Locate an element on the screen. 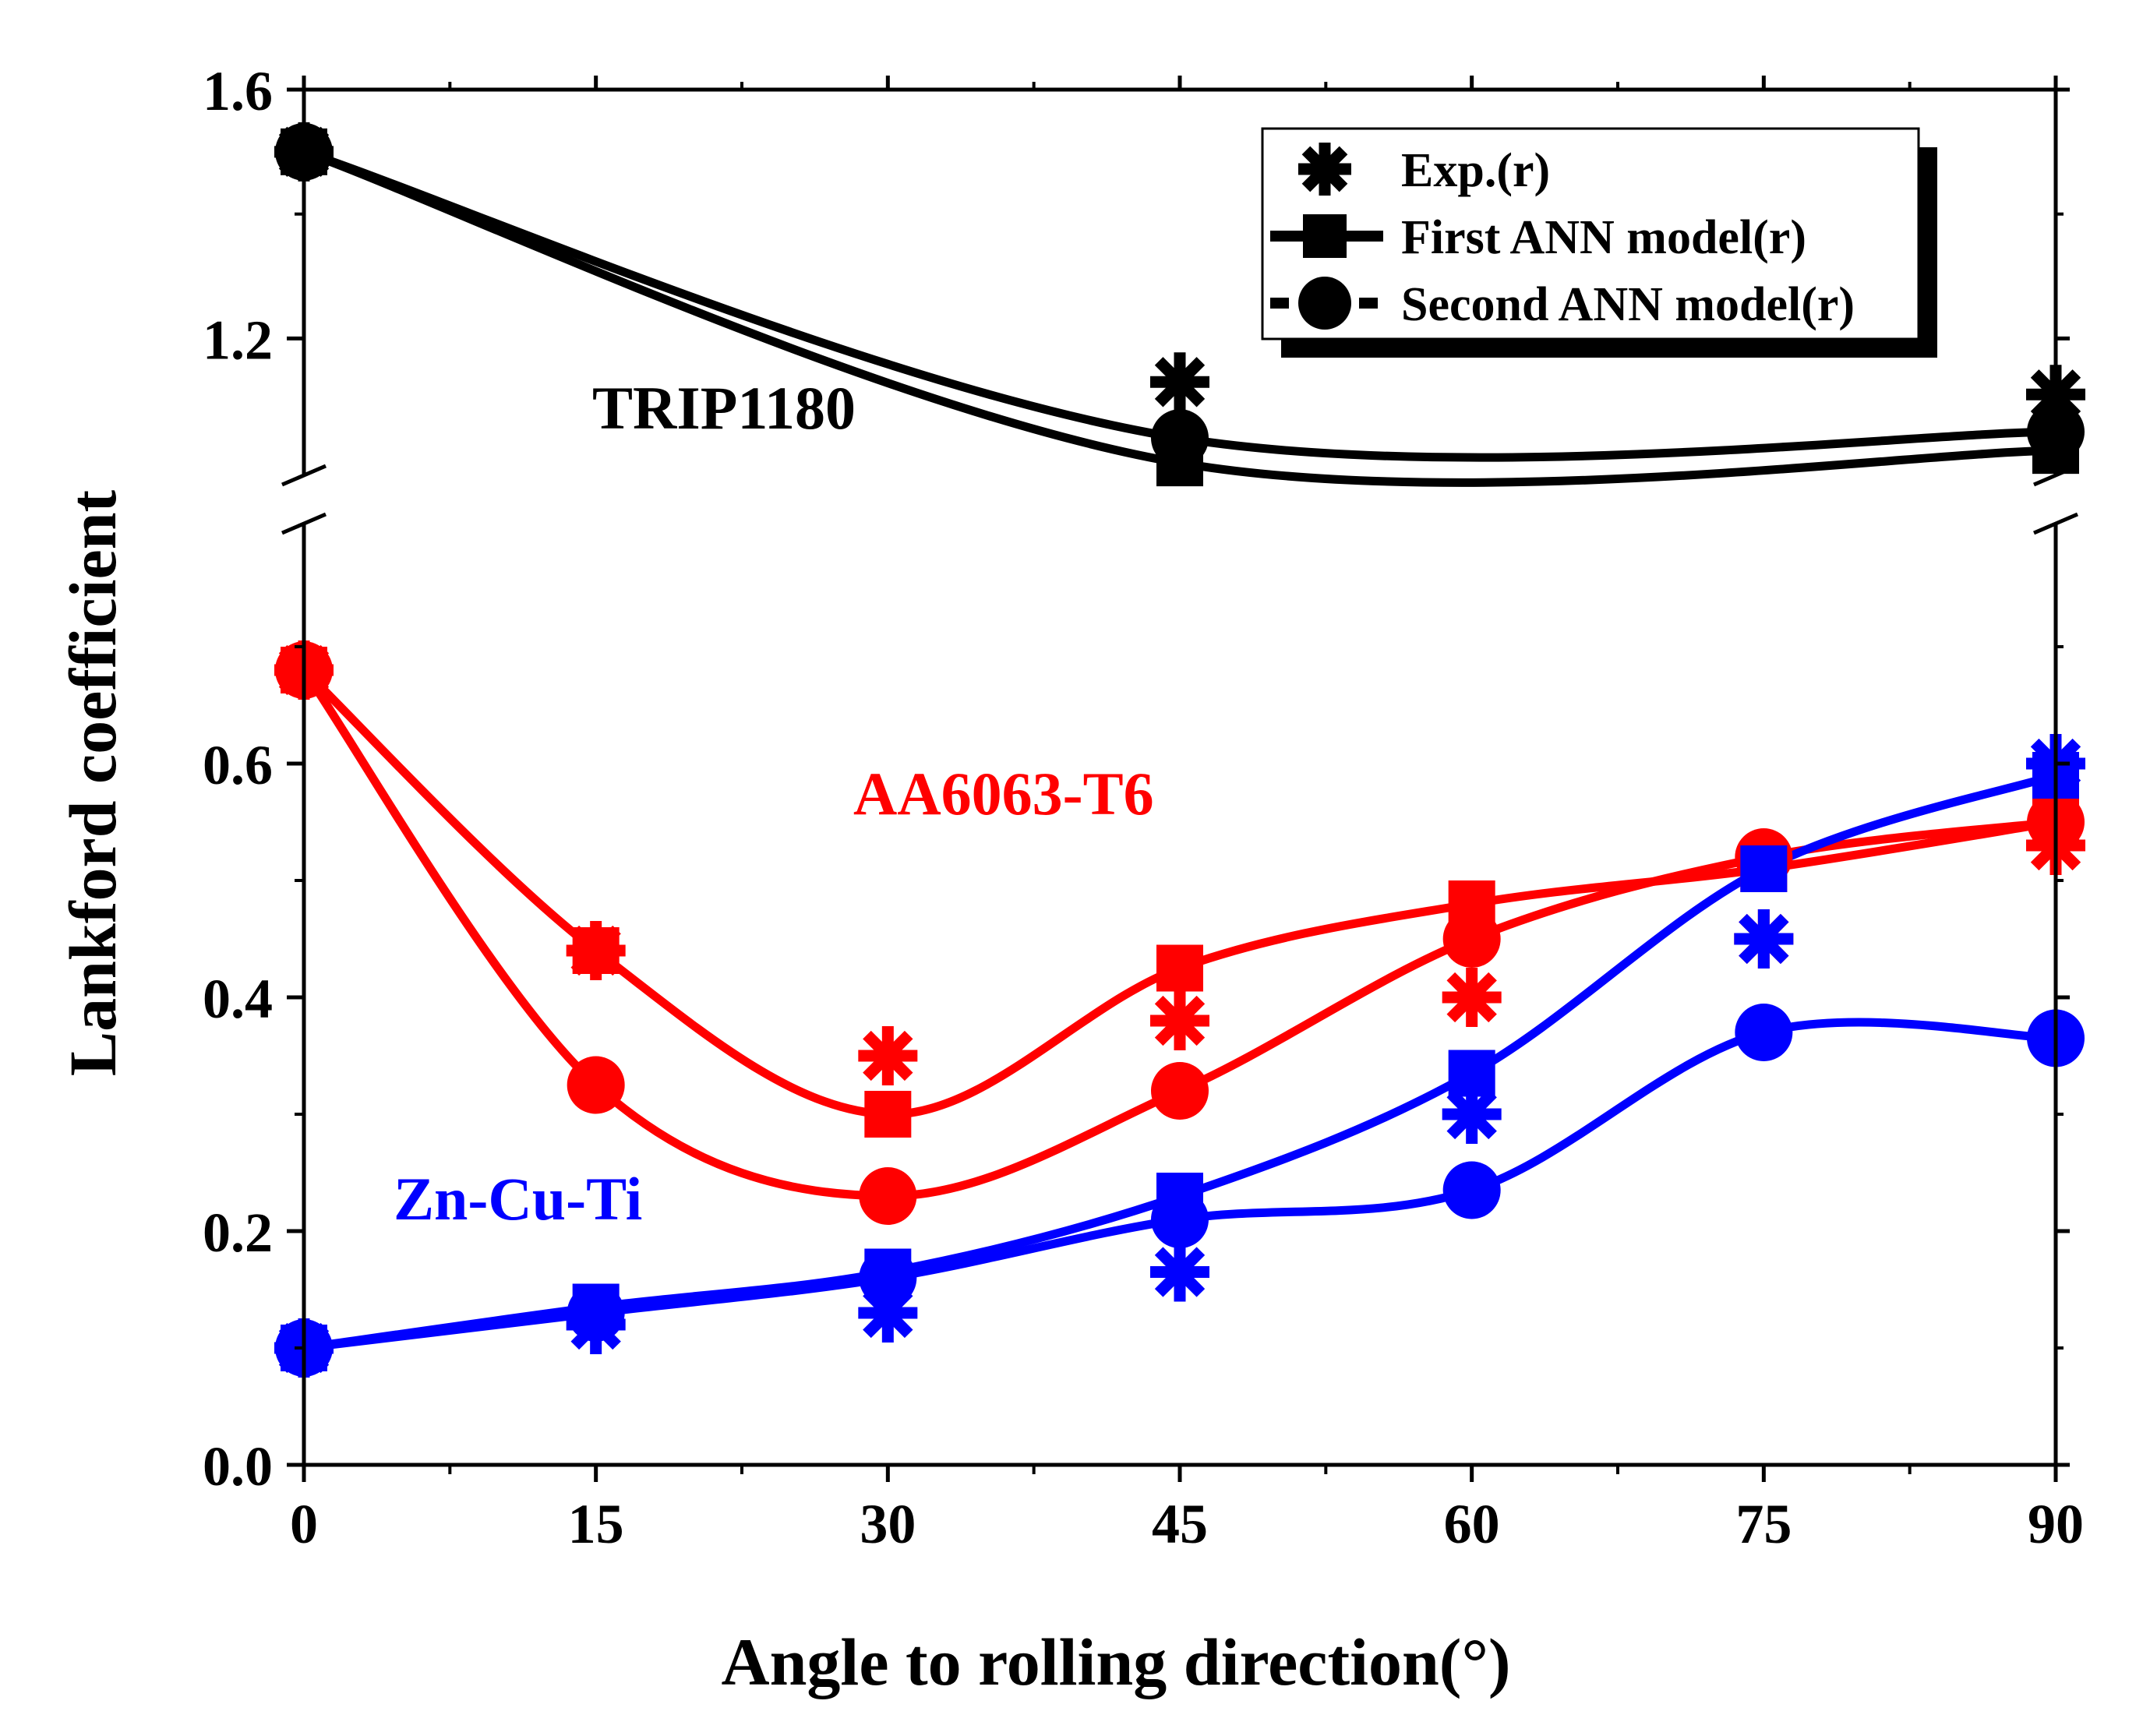 This screenshot has width=2143, height=1736. y-tick-label: 0.4 is located at coordinates (238, 999).